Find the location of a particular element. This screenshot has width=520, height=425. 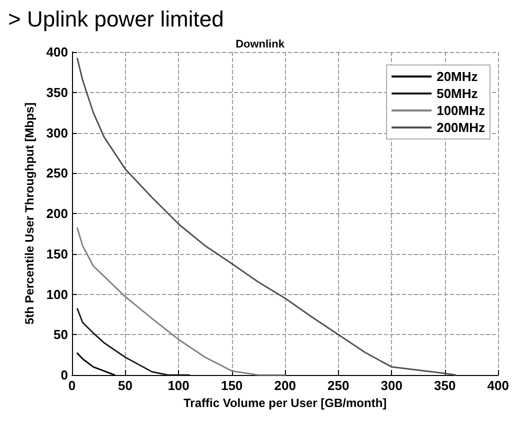

x-tick-label: 50 is located at coordinates (125, 385).